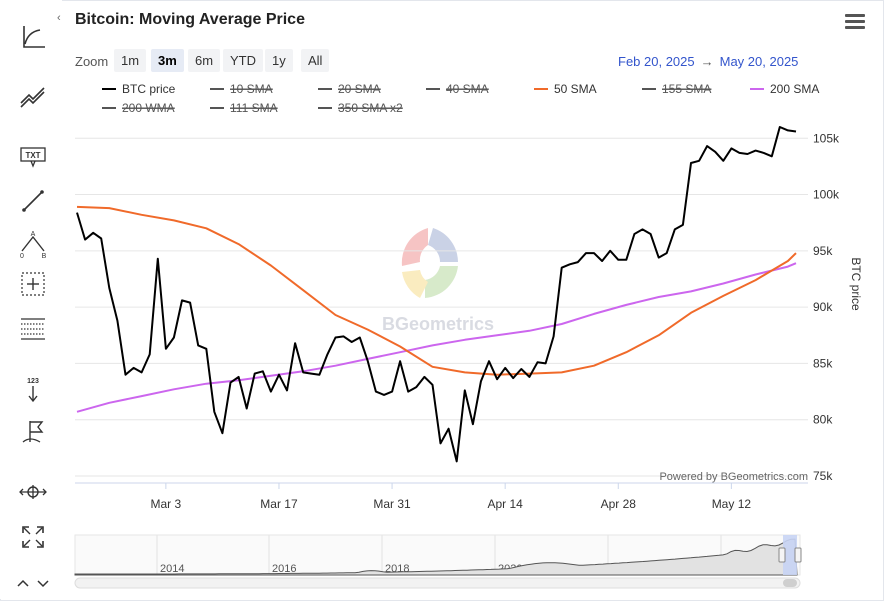 The image size is (884, 601). I want to click on navigator-year-label: 2016, so click(284, 569).